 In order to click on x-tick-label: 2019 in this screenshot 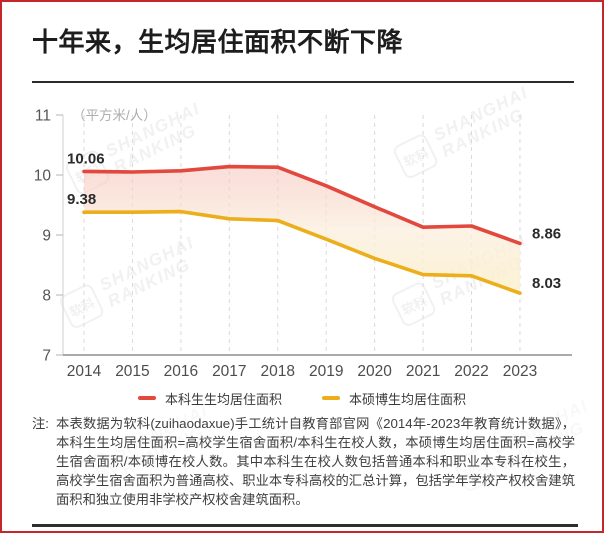, I will do `click(326, 371)`.